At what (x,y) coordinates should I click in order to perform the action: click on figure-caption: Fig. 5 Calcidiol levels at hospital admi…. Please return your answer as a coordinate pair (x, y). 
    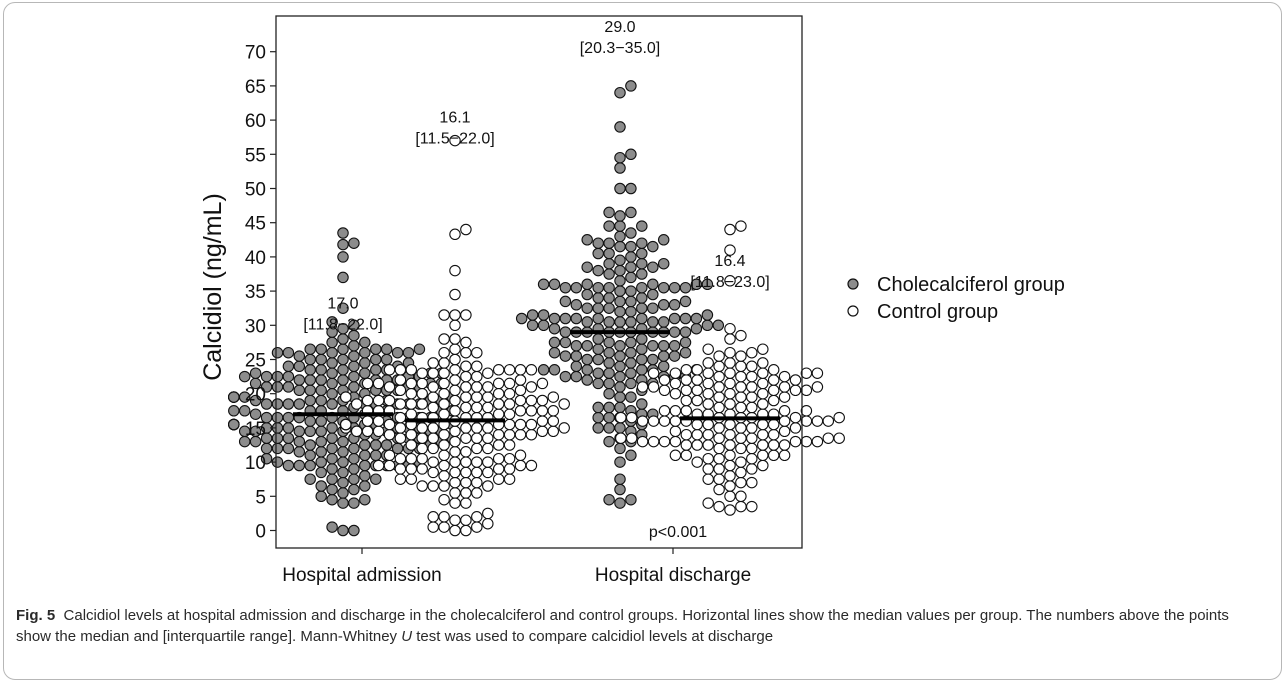
    Looking at the image, I should click on (641, 626).